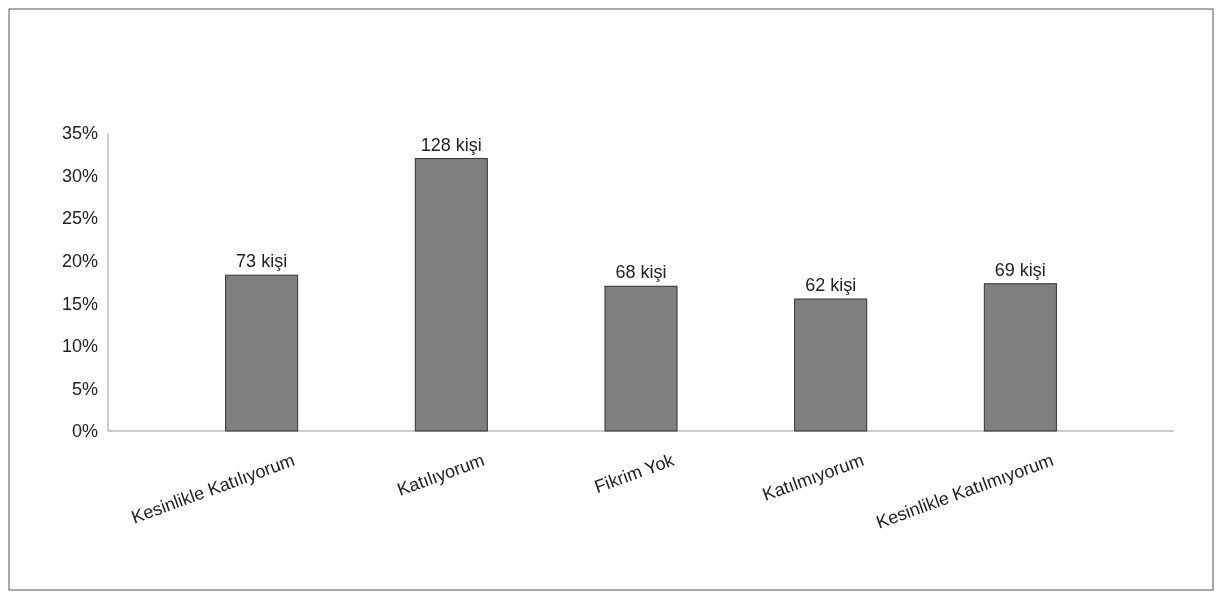 The image size is (1222, 599). I want to click on annotation: 128 kişi, so click(451, 144).